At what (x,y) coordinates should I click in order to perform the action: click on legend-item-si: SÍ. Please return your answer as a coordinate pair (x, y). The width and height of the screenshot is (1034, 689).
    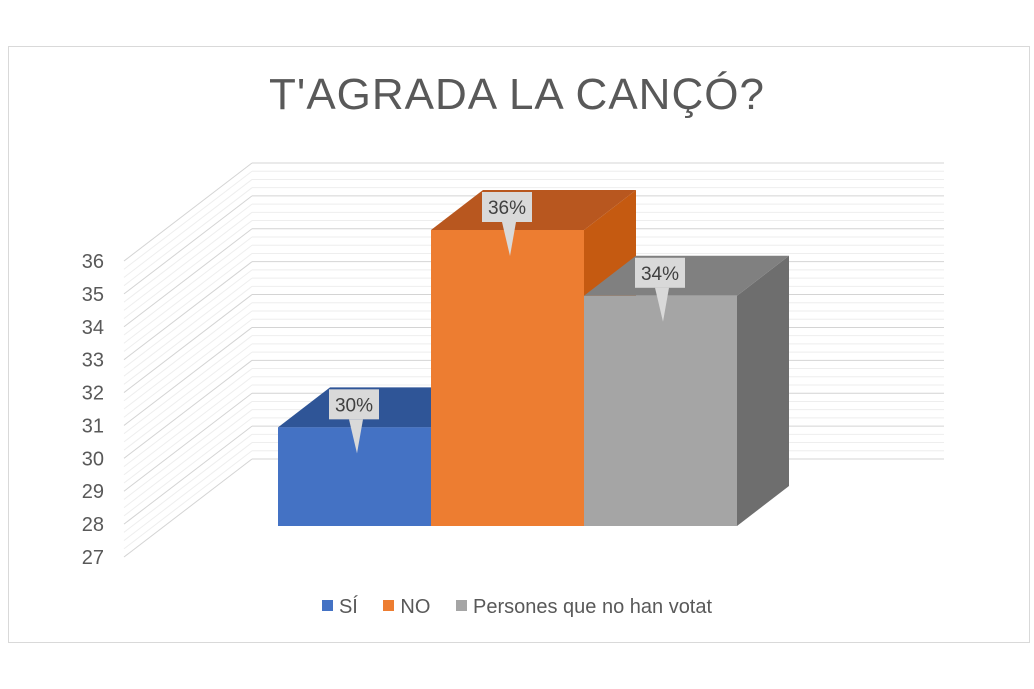
    Looking at the image, I should click on (339, 607).